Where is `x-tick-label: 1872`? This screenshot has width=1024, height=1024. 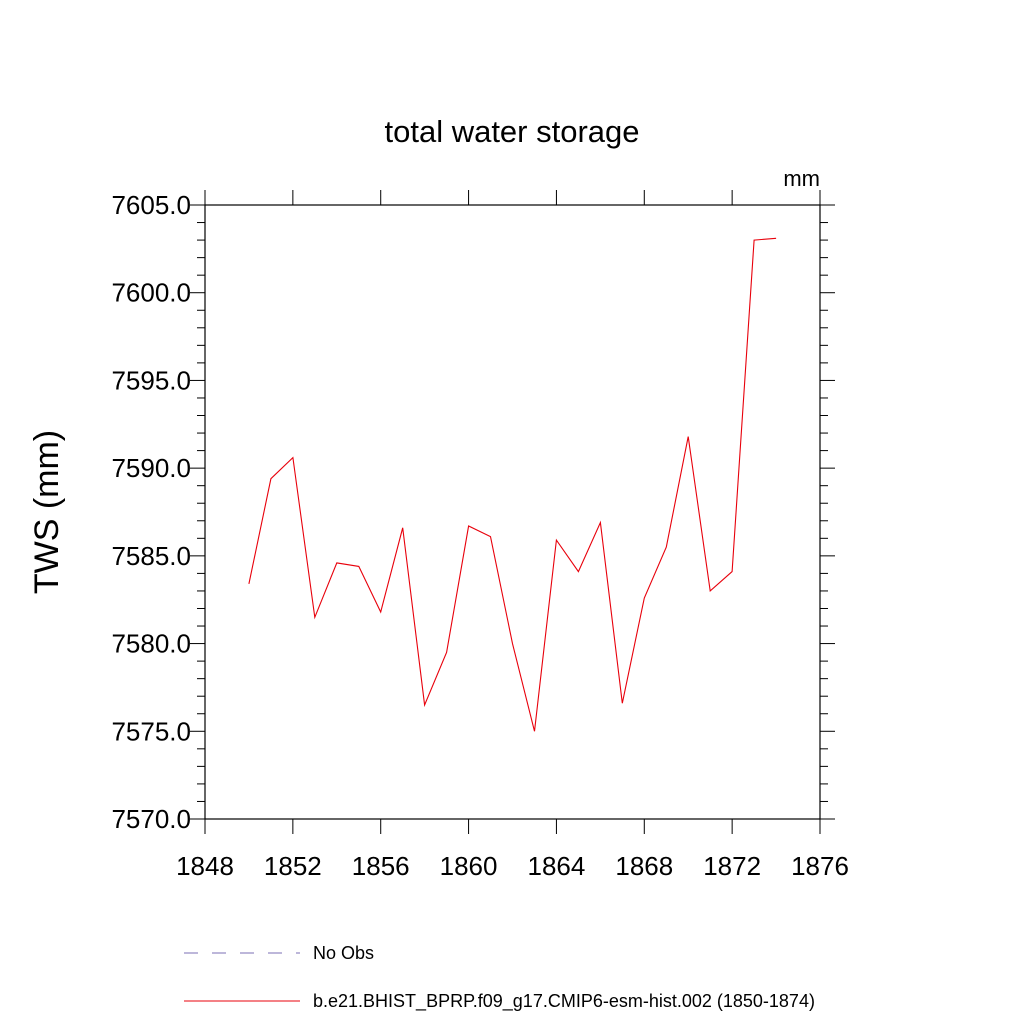
x-tick-label: 1872 is located at coordinates (732, 866).